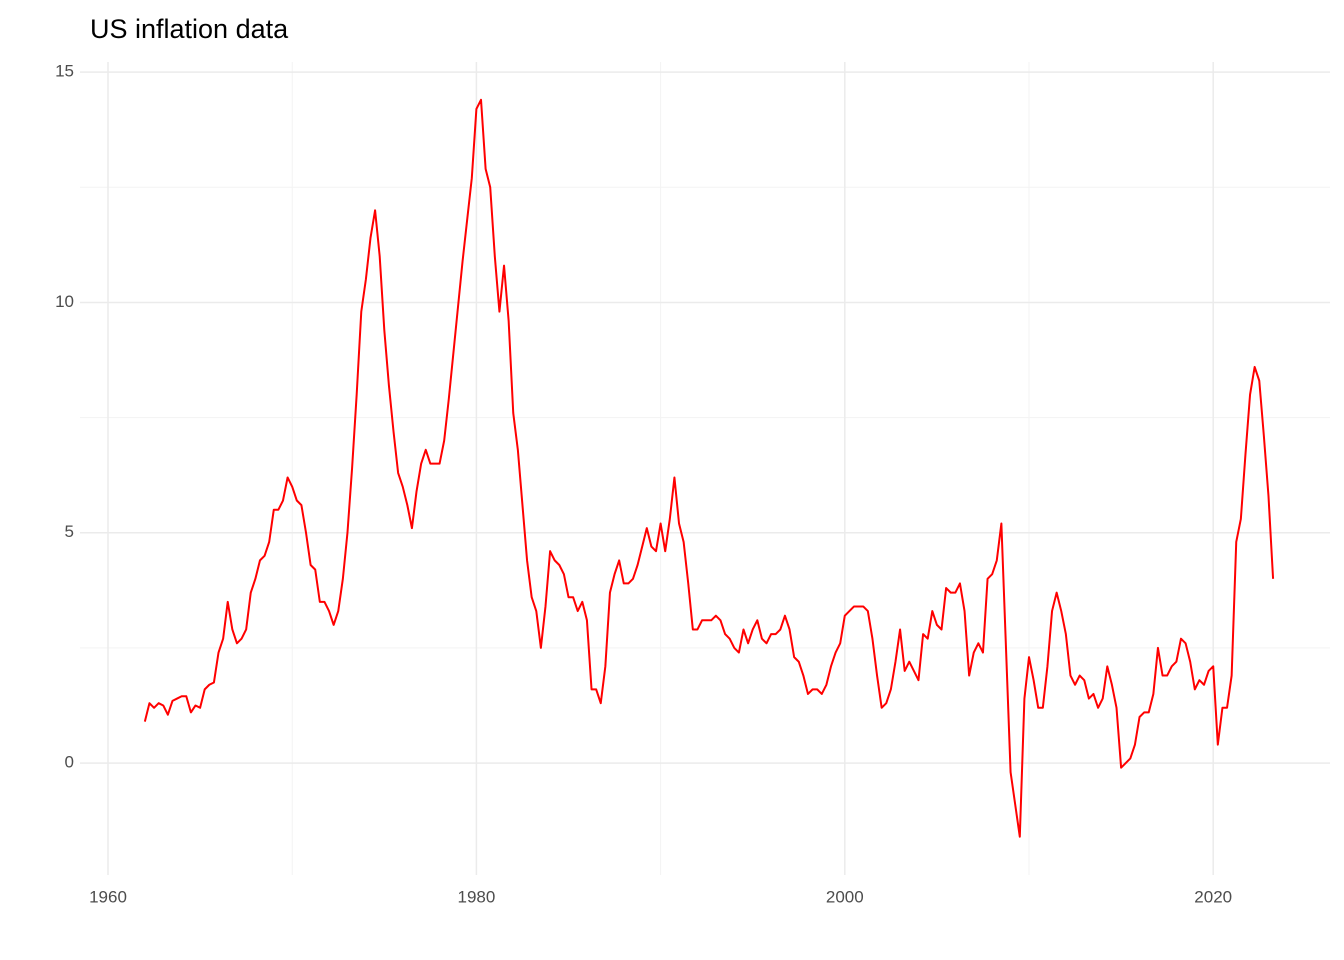 The image size is (1344, 960). What do you see at coordinates (108, 896) in the screenshot?
I see `x-tick-label: 1960` at bounding box center [108, 896].